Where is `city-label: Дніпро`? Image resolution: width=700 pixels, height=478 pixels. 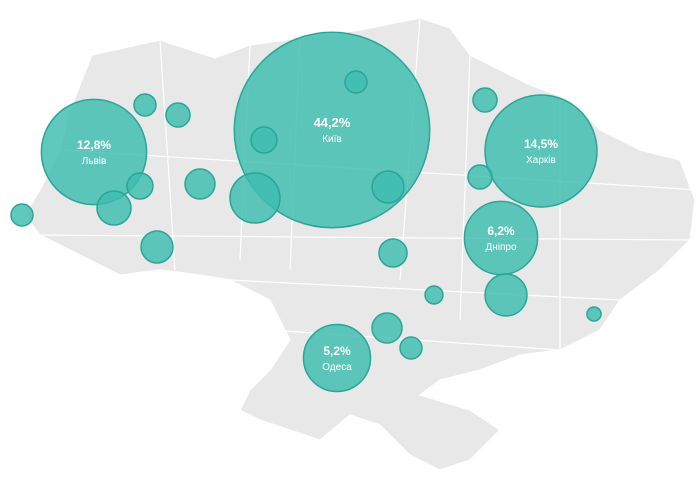
city-label: Дніпро is located at coordinates (500, 247).